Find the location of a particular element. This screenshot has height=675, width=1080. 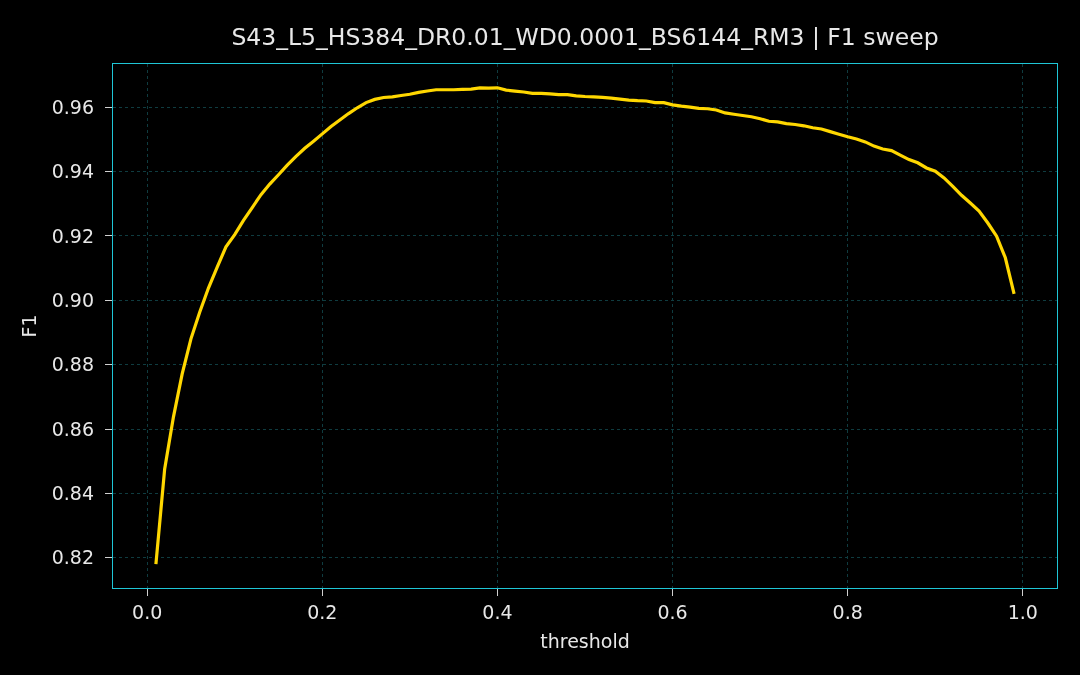

y-tick-label: 0.96 is located at coordinates (73, 106).